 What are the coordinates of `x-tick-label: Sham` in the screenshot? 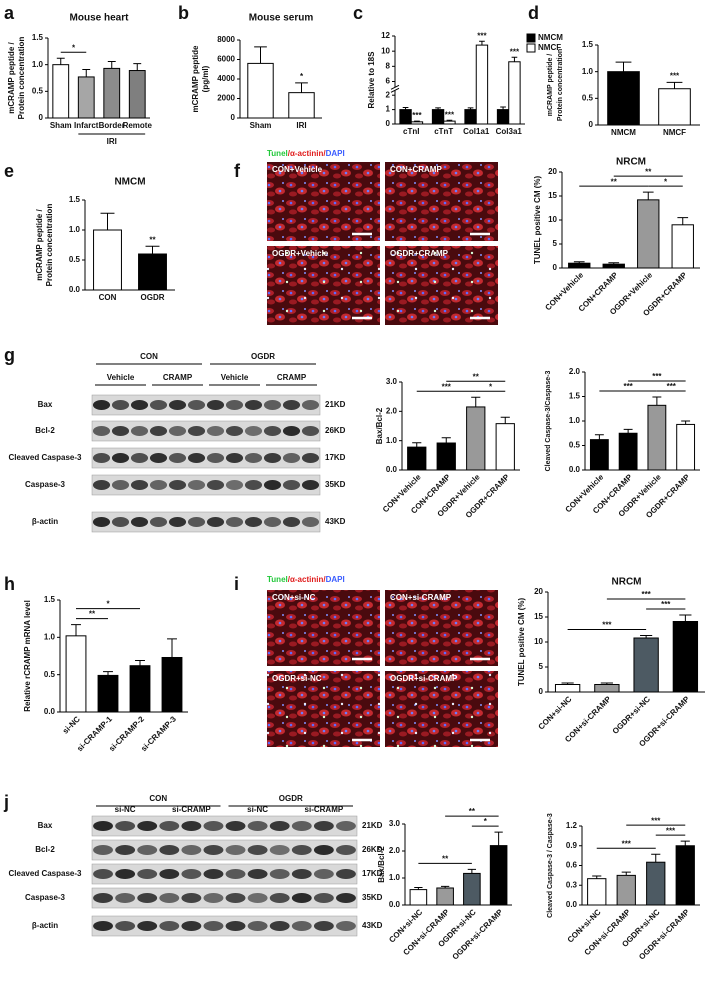 It's located at (61, 125).